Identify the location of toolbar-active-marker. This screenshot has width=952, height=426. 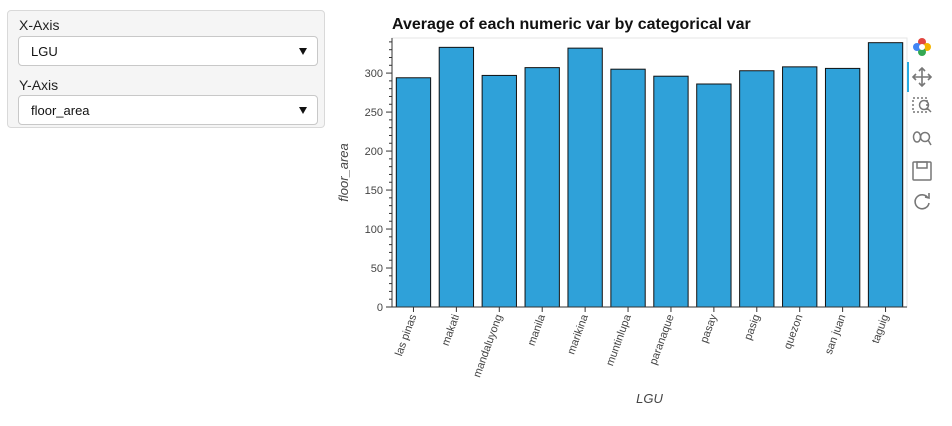
(908, 77).